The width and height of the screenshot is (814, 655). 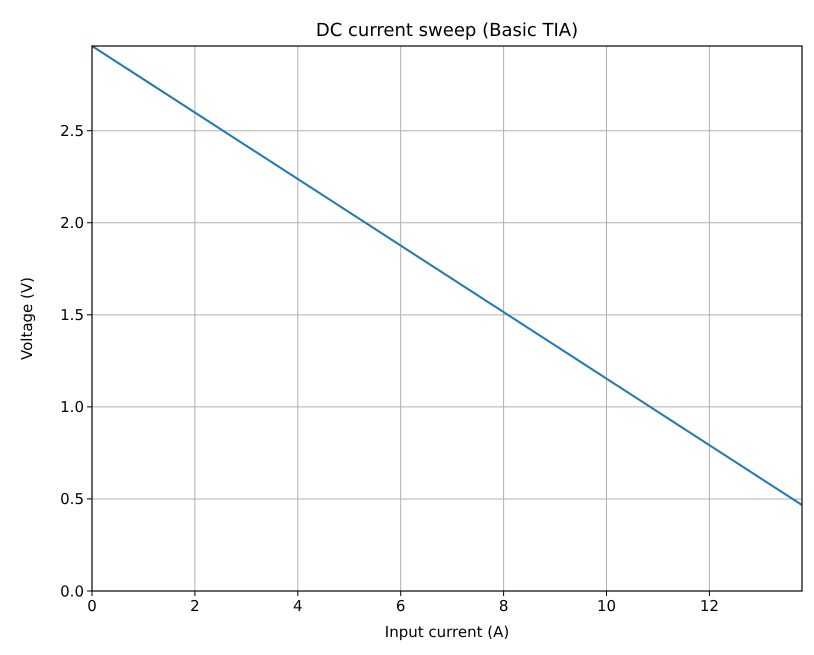 What do you see at coordinates (709, 606) in the screenshot?
I see `x-tick-label: 12` at bounding box center [709, 606].